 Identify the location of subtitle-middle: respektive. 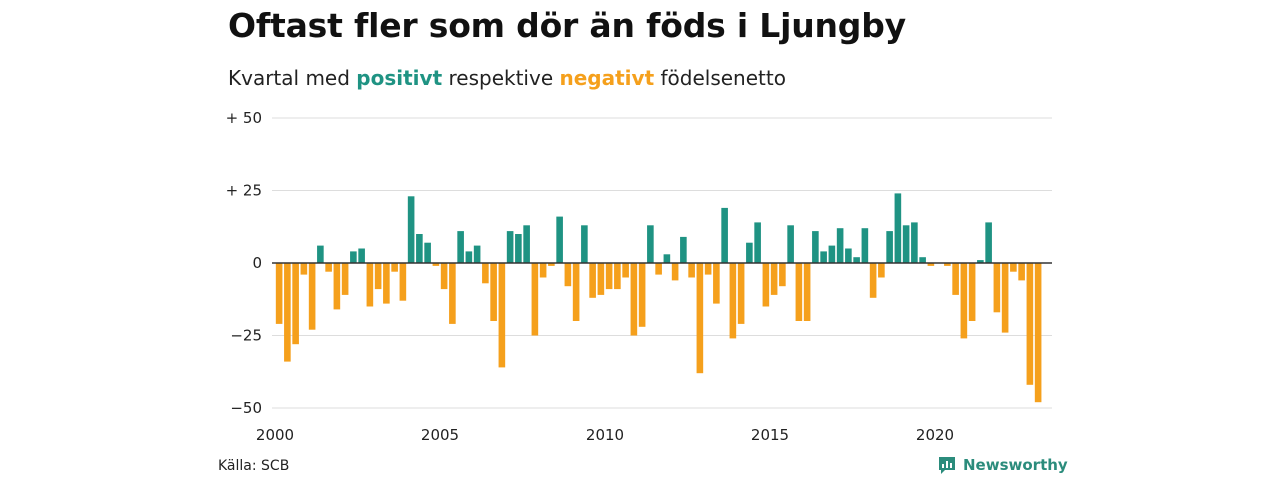
(501, 78).